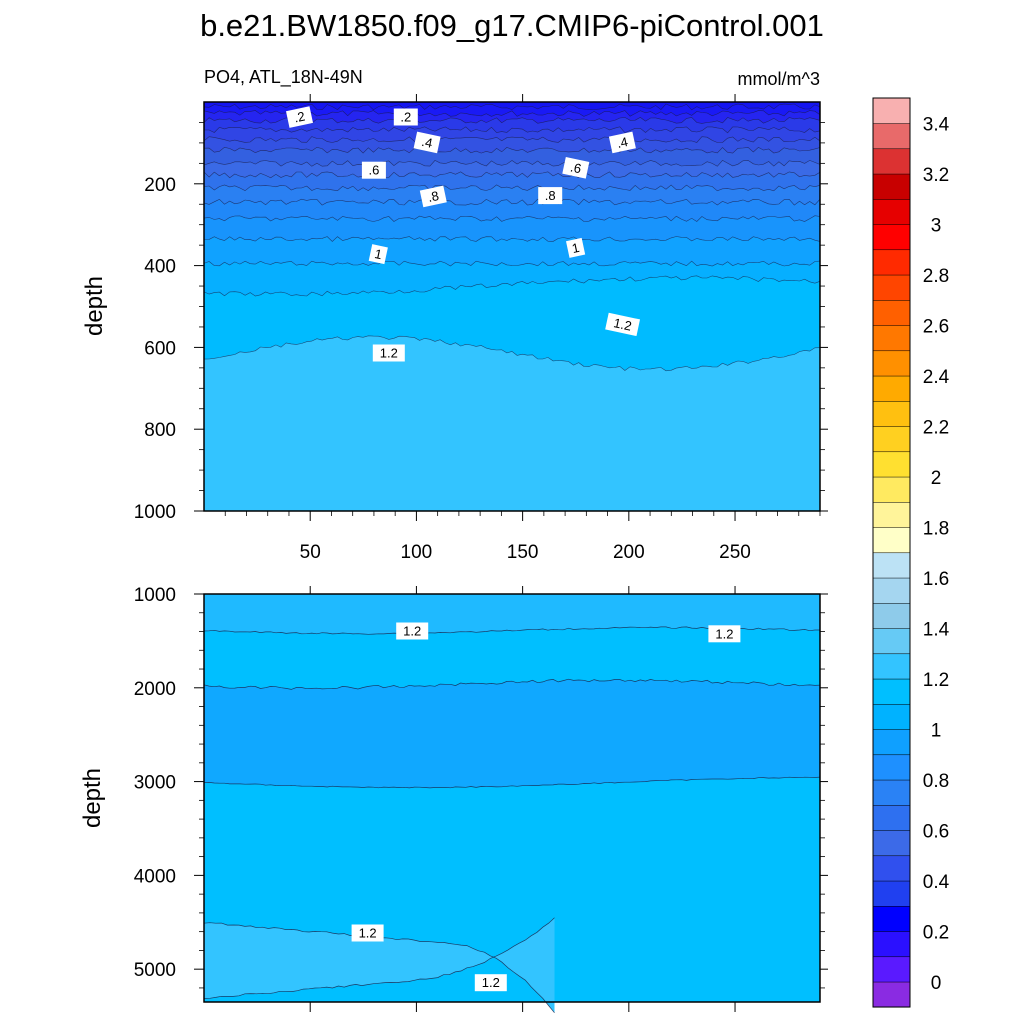  I want to click on upper-contour-label: .4, so click(622, 142).